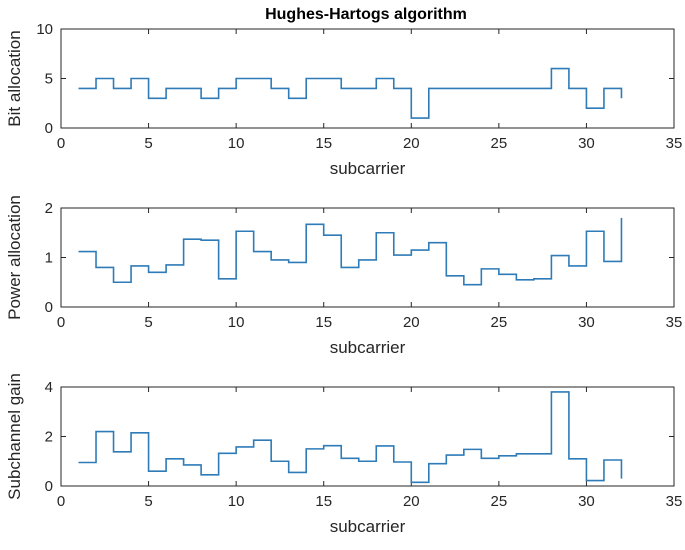  What do you see at coordinates (14, 436) in the screenshot?
I see `y-axis-label: Subchannel gain` at bounding box center [14, 436].